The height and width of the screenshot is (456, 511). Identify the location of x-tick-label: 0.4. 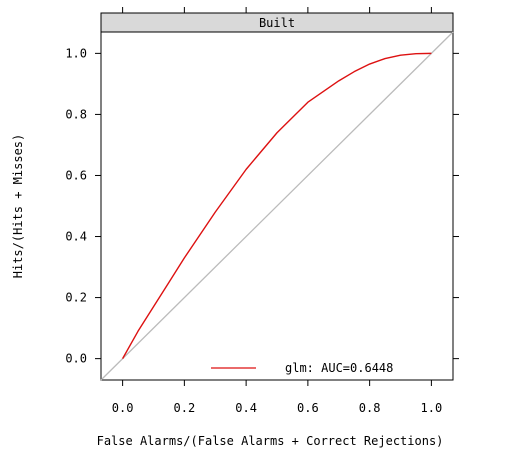
(246, 408).